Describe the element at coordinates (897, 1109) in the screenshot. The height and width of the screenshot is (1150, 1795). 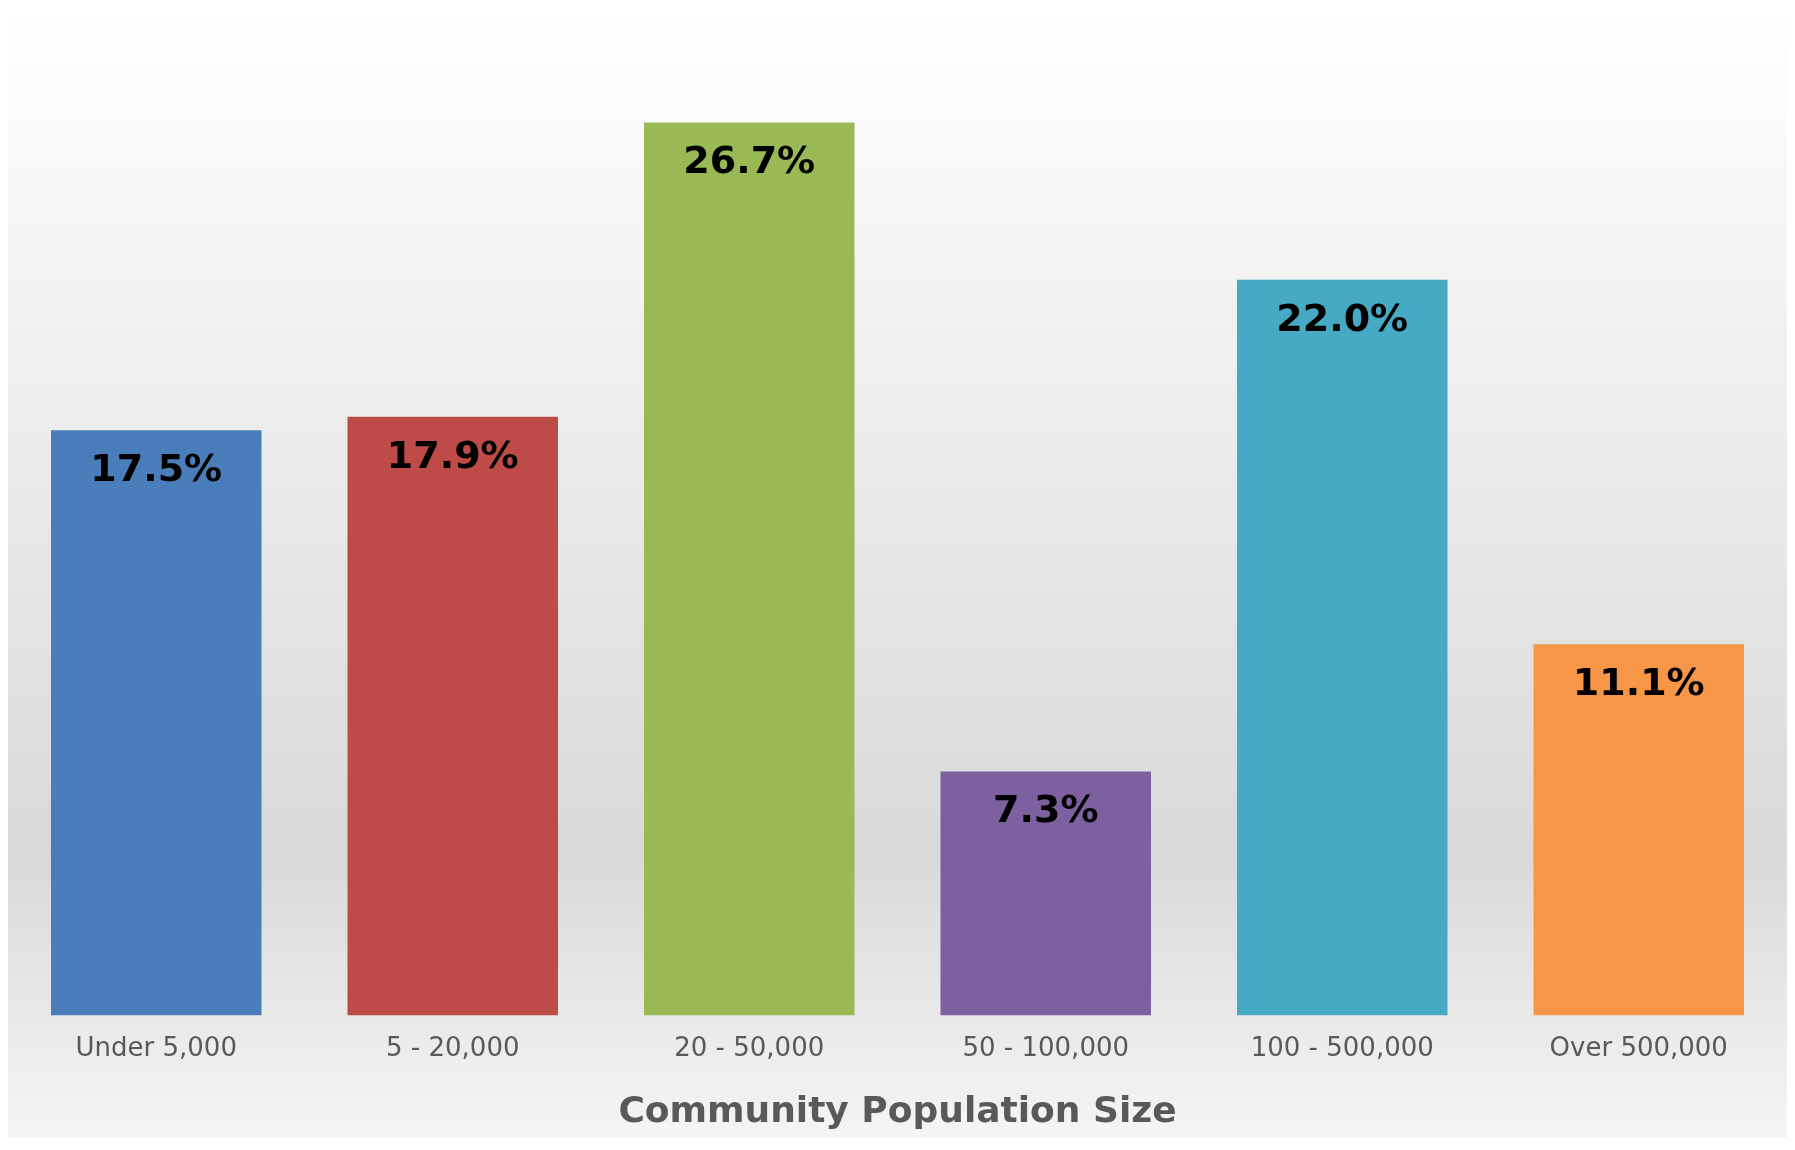
I see `x-axis-title: Community Population Size` at that location.